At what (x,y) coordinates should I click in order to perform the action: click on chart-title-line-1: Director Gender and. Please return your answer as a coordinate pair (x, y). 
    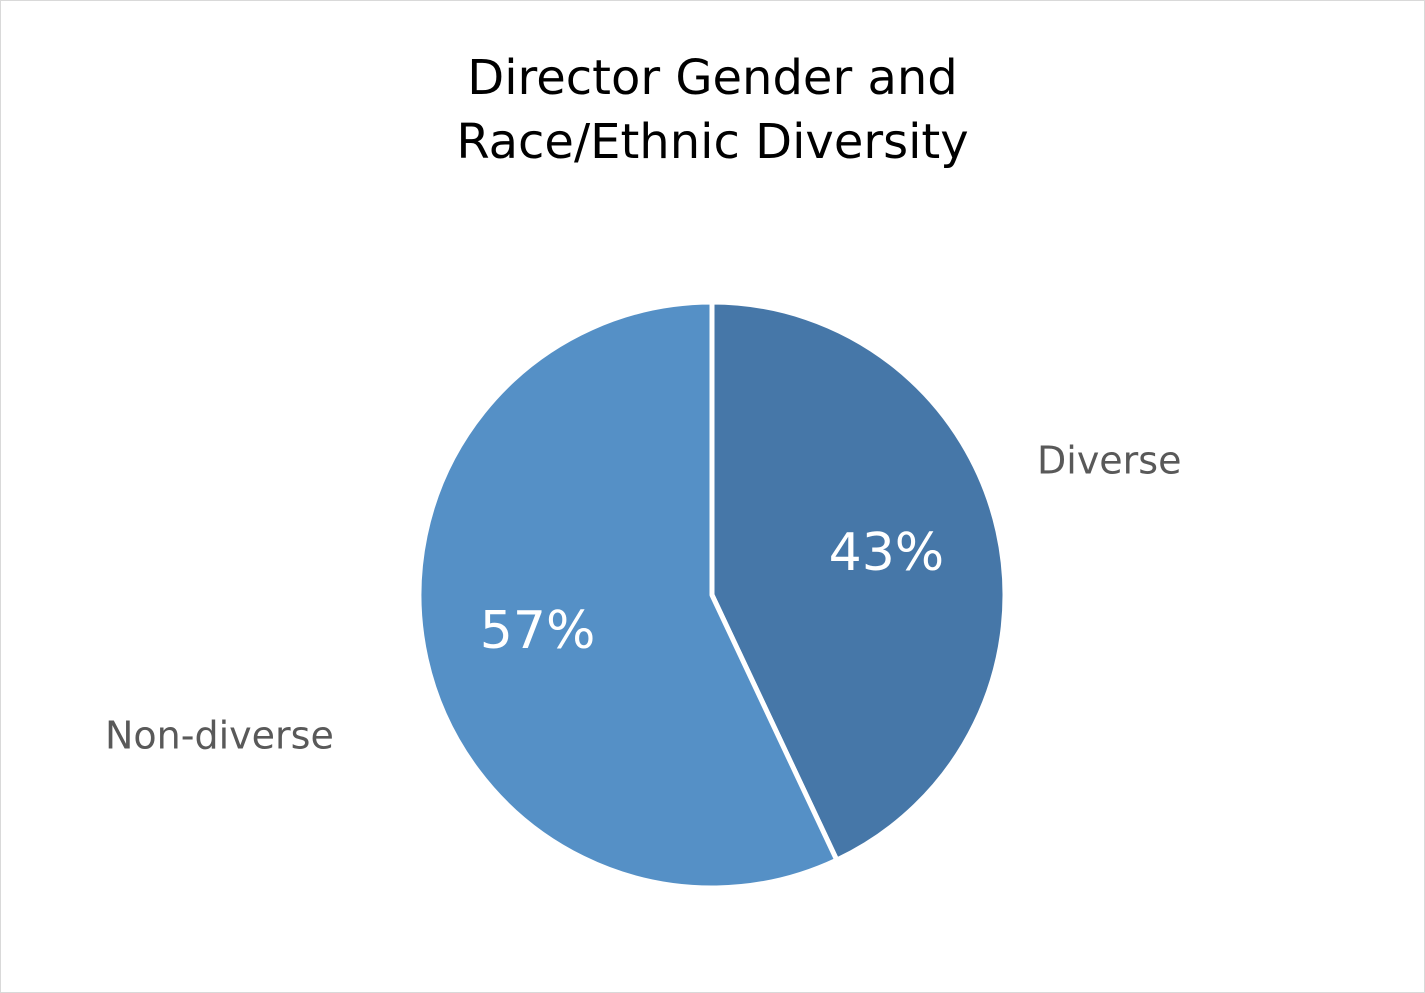
    Looking at the image, I should click on (712, 78).